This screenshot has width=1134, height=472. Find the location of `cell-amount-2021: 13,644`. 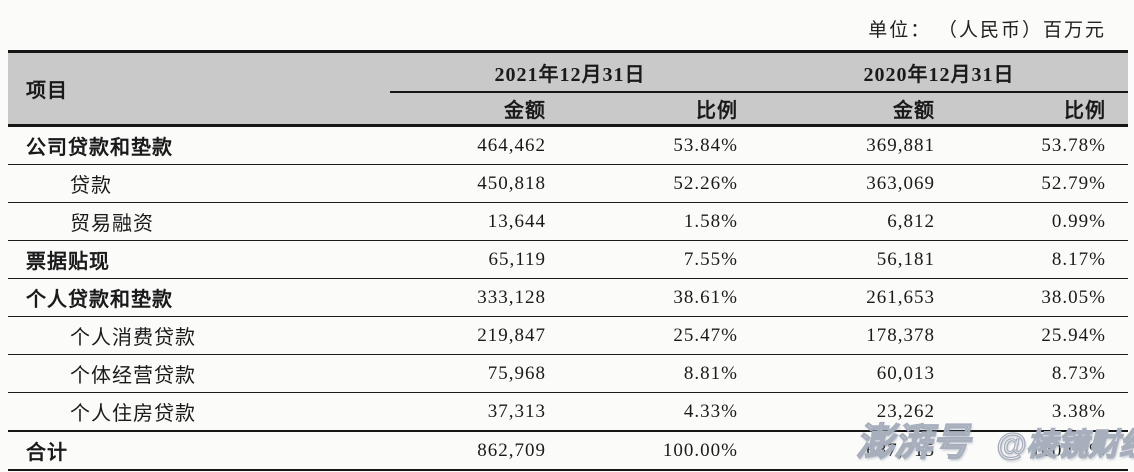

cell-amount-2021: 13,644 is located at coordinates (516, 221).